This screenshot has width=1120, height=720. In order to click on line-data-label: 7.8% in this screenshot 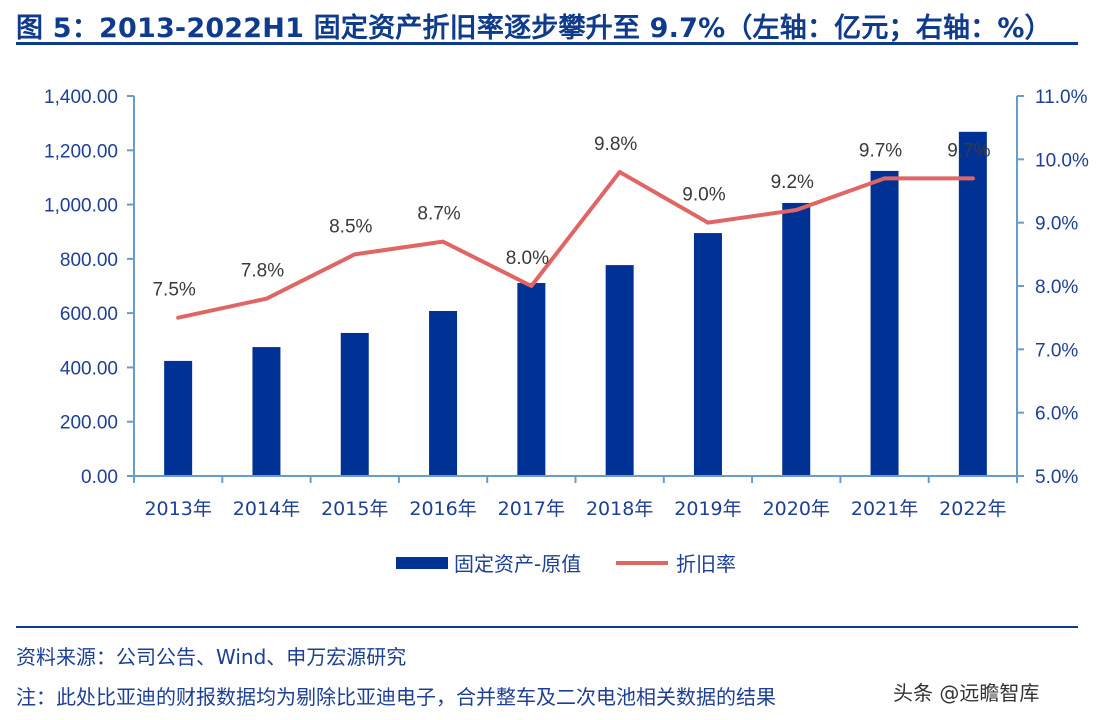, I will do `click(262, 271)`.